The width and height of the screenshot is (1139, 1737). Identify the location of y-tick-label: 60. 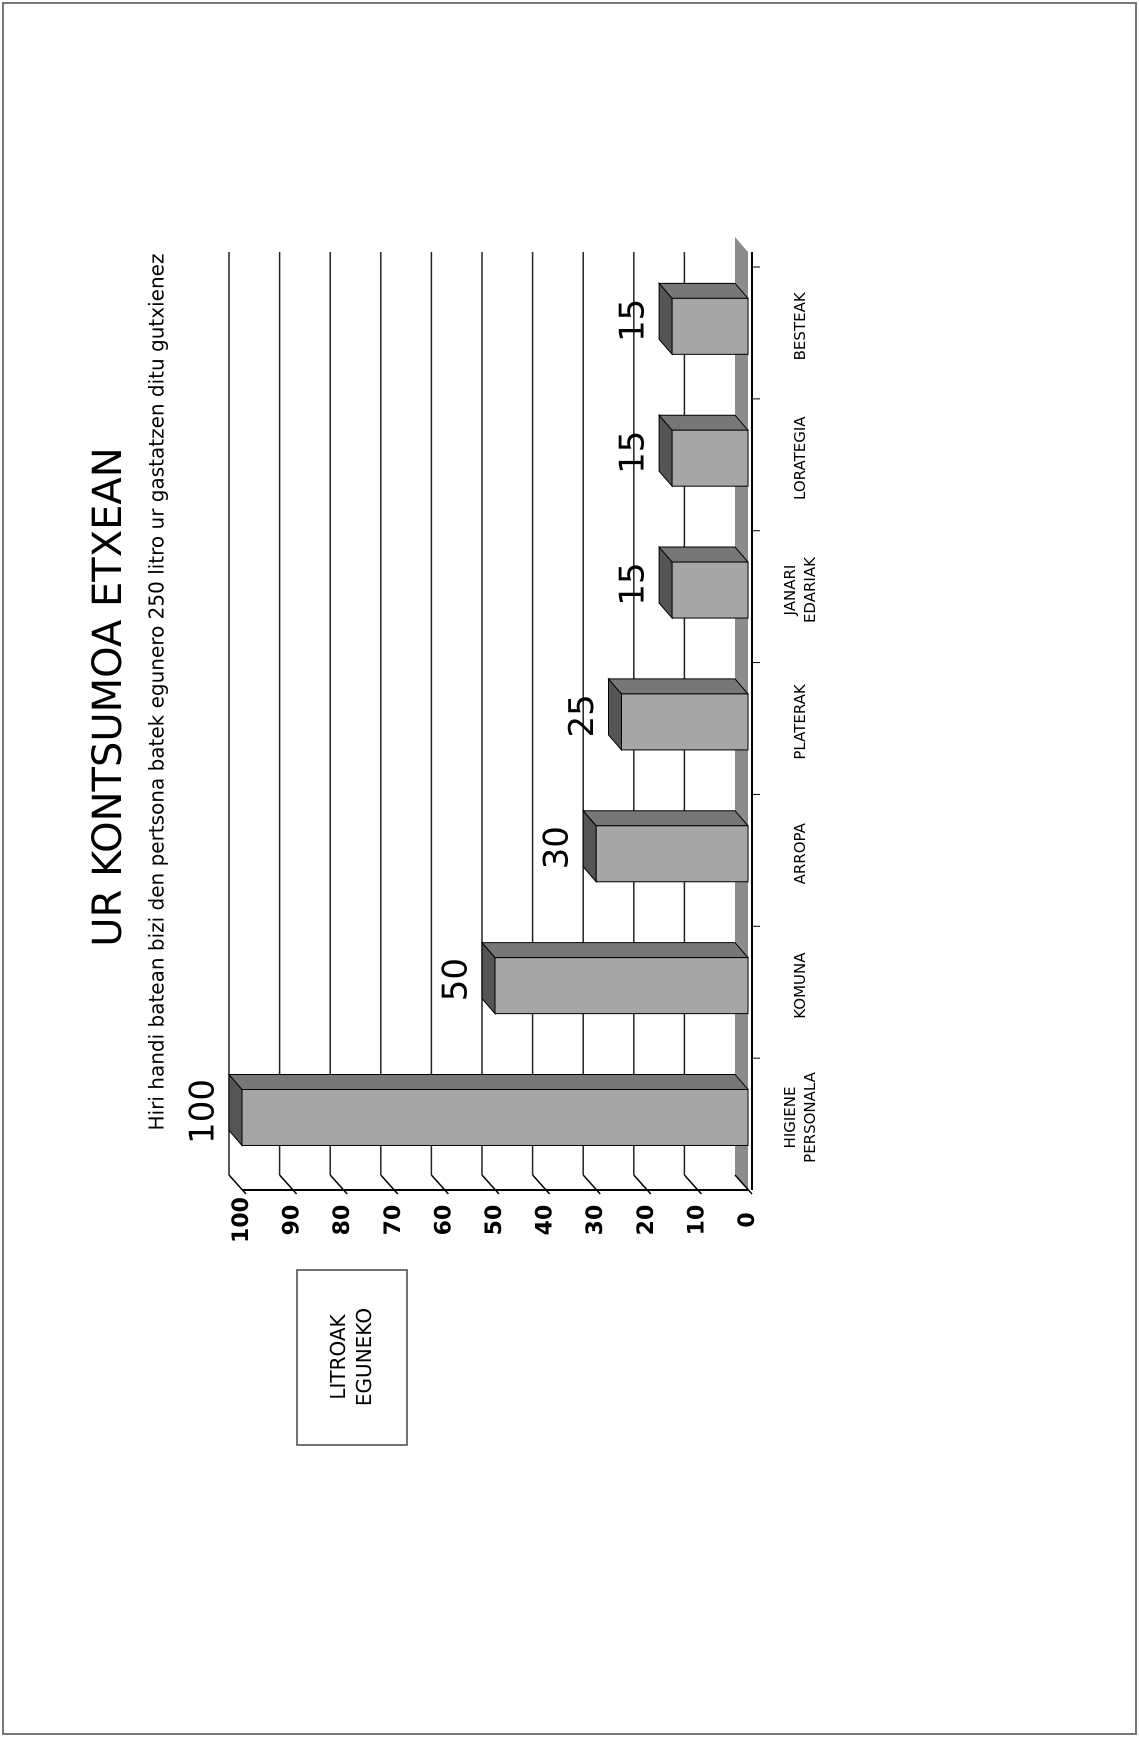
(443, 1220).